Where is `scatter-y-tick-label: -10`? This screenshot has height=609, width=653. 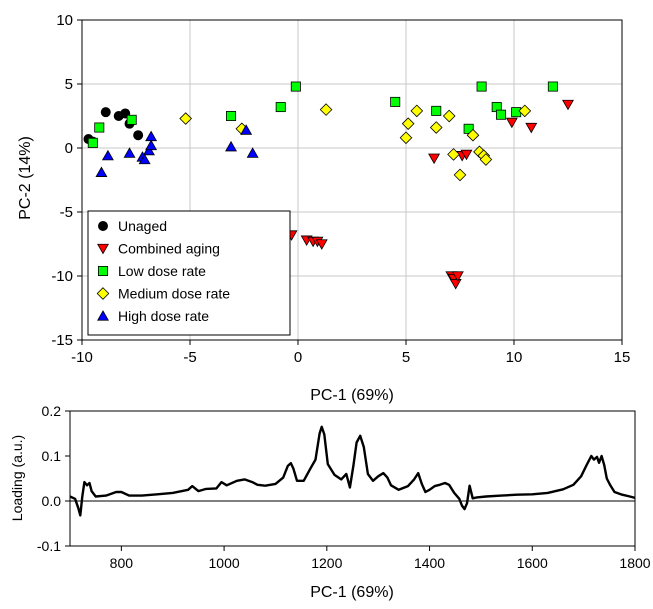
scatter-y-tick-label: -10 is located at coordinates (62, 276).